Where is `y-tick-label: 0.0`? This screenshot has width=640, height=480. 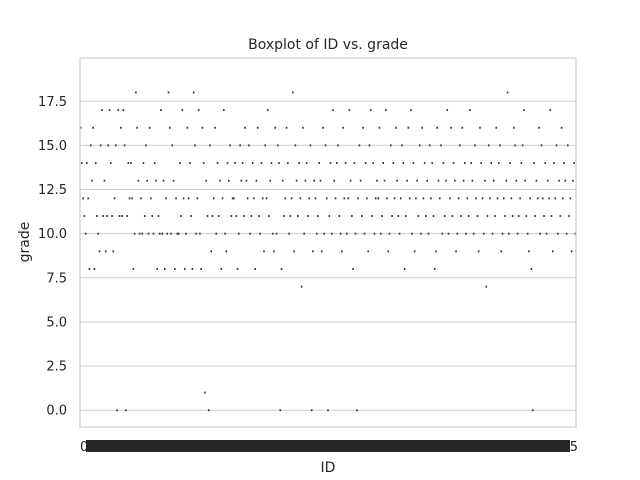
y-tick-label: 0.0 is located at coordinates (56, 411).